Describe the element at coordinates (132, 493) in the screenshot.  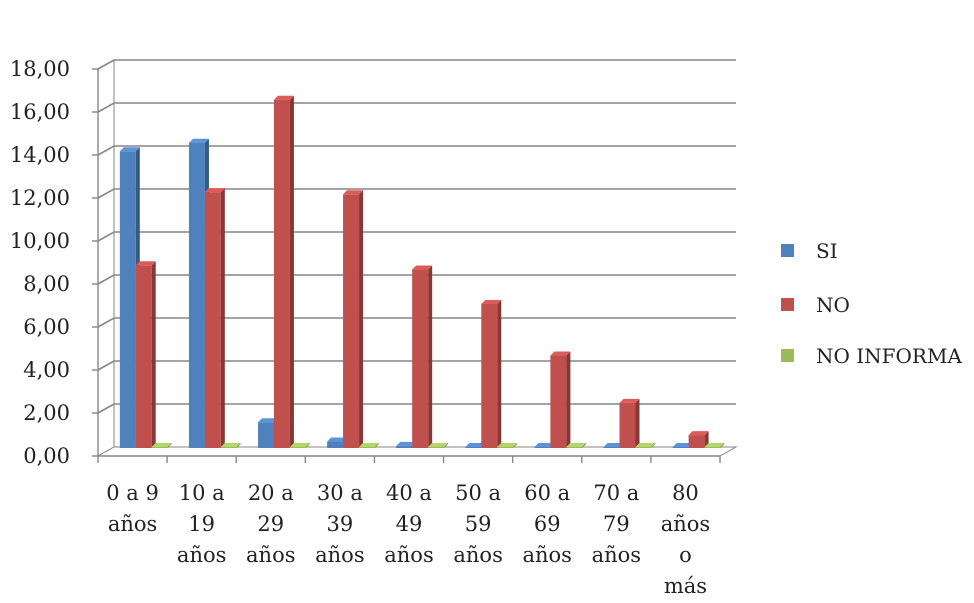
I see `x-tick-label: 0 a 9` at that location.